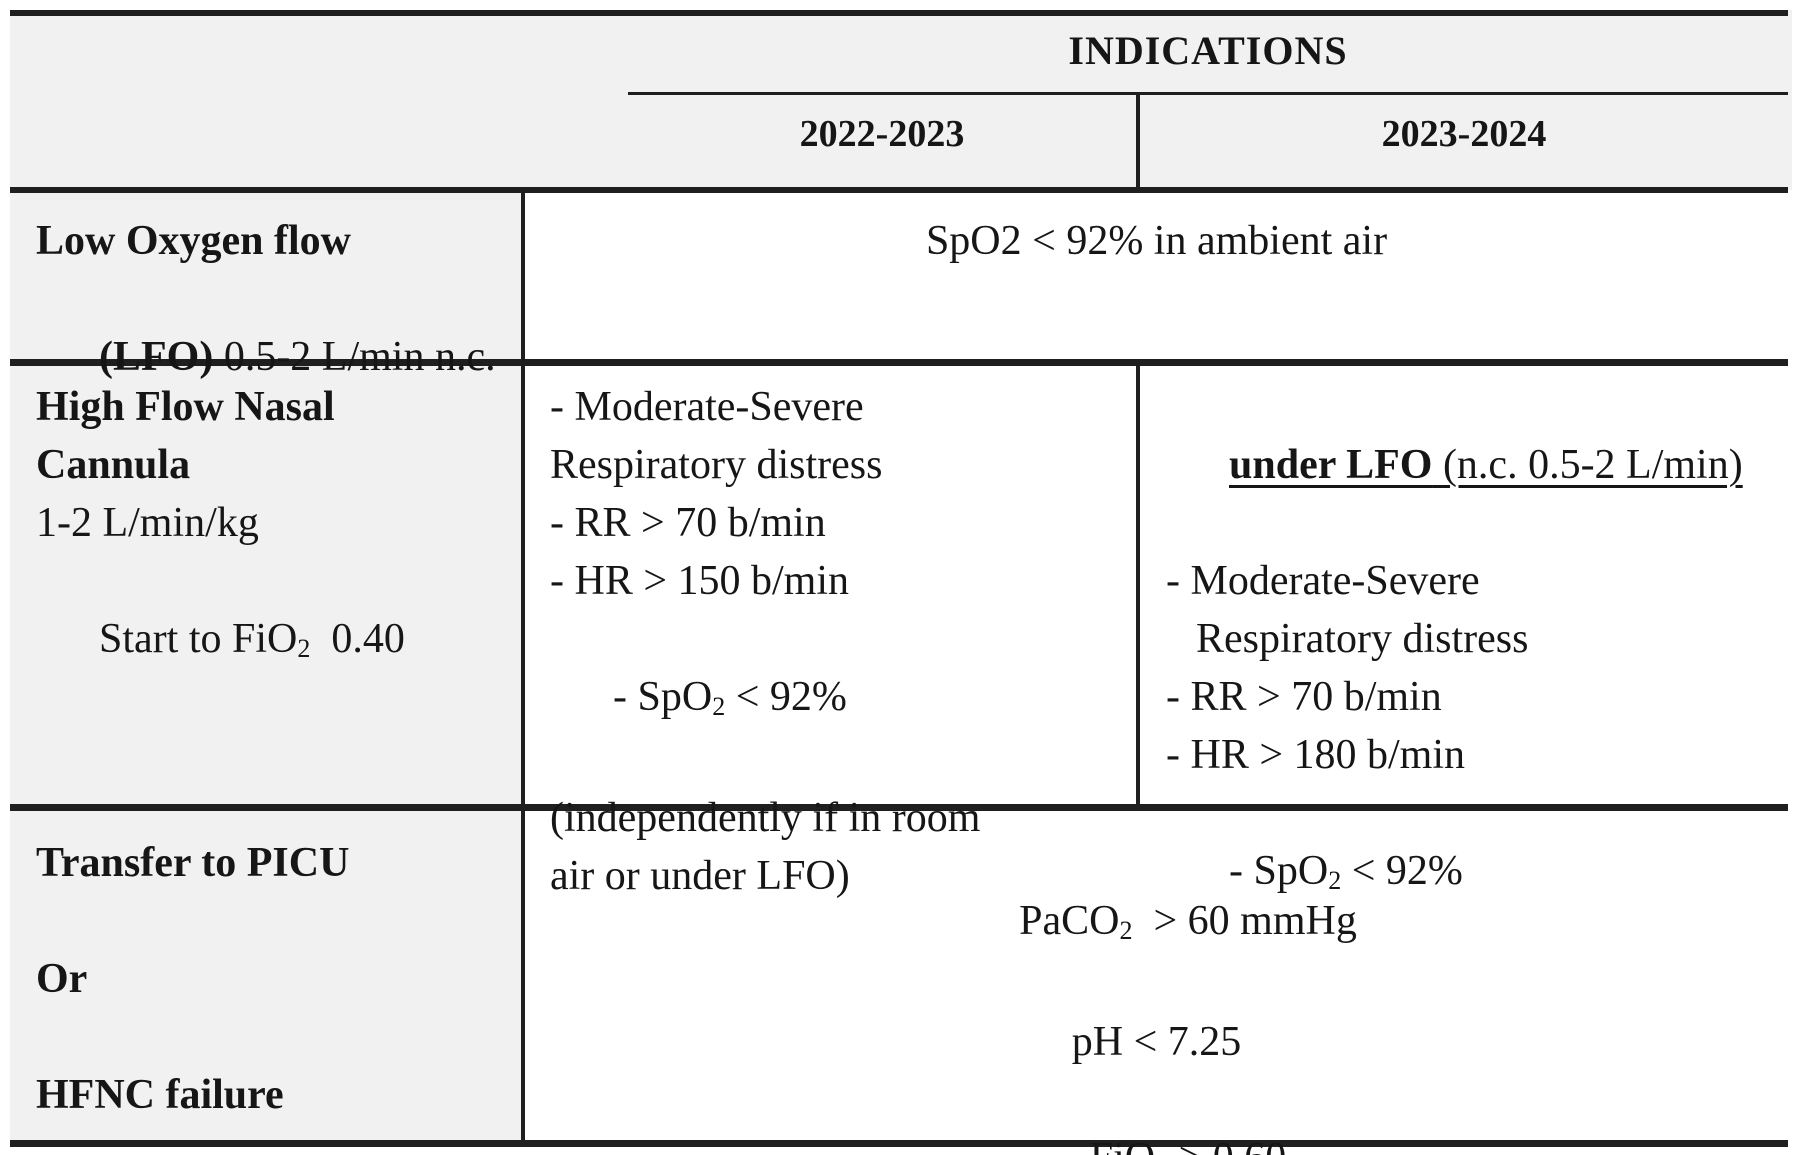 The height and width of the screenshot is (1155, 1800). I want to click on cell-lfo-indication: SpO2 < 92% in ambient air, so click(1156, 241).